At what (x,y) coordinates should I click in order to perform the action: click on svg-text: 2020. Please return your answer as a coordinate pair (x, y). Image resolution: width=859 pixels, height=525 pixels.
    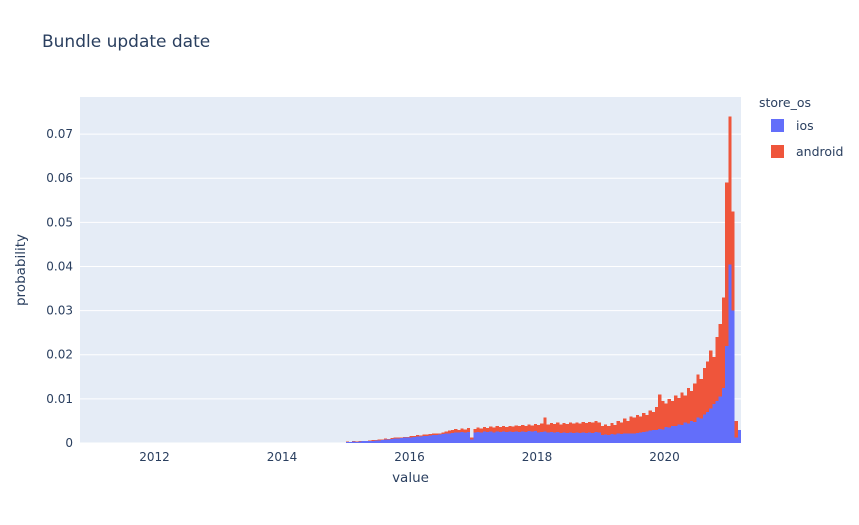
    Looking at the image, I should click on (664, 457).